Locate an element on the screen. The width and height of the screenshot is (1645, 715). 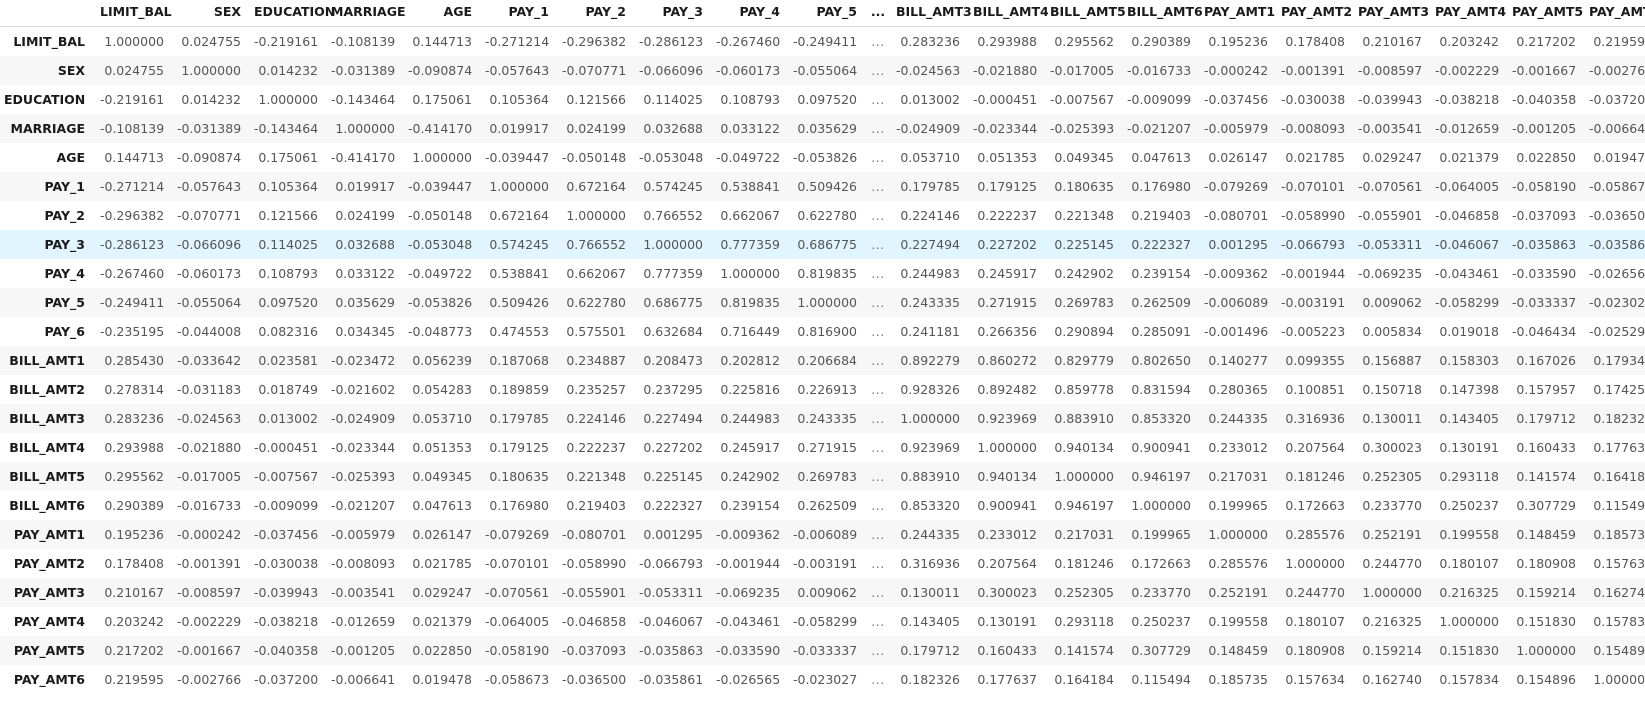
cell-value: 0.262509 is located at coordinates (827, 505).